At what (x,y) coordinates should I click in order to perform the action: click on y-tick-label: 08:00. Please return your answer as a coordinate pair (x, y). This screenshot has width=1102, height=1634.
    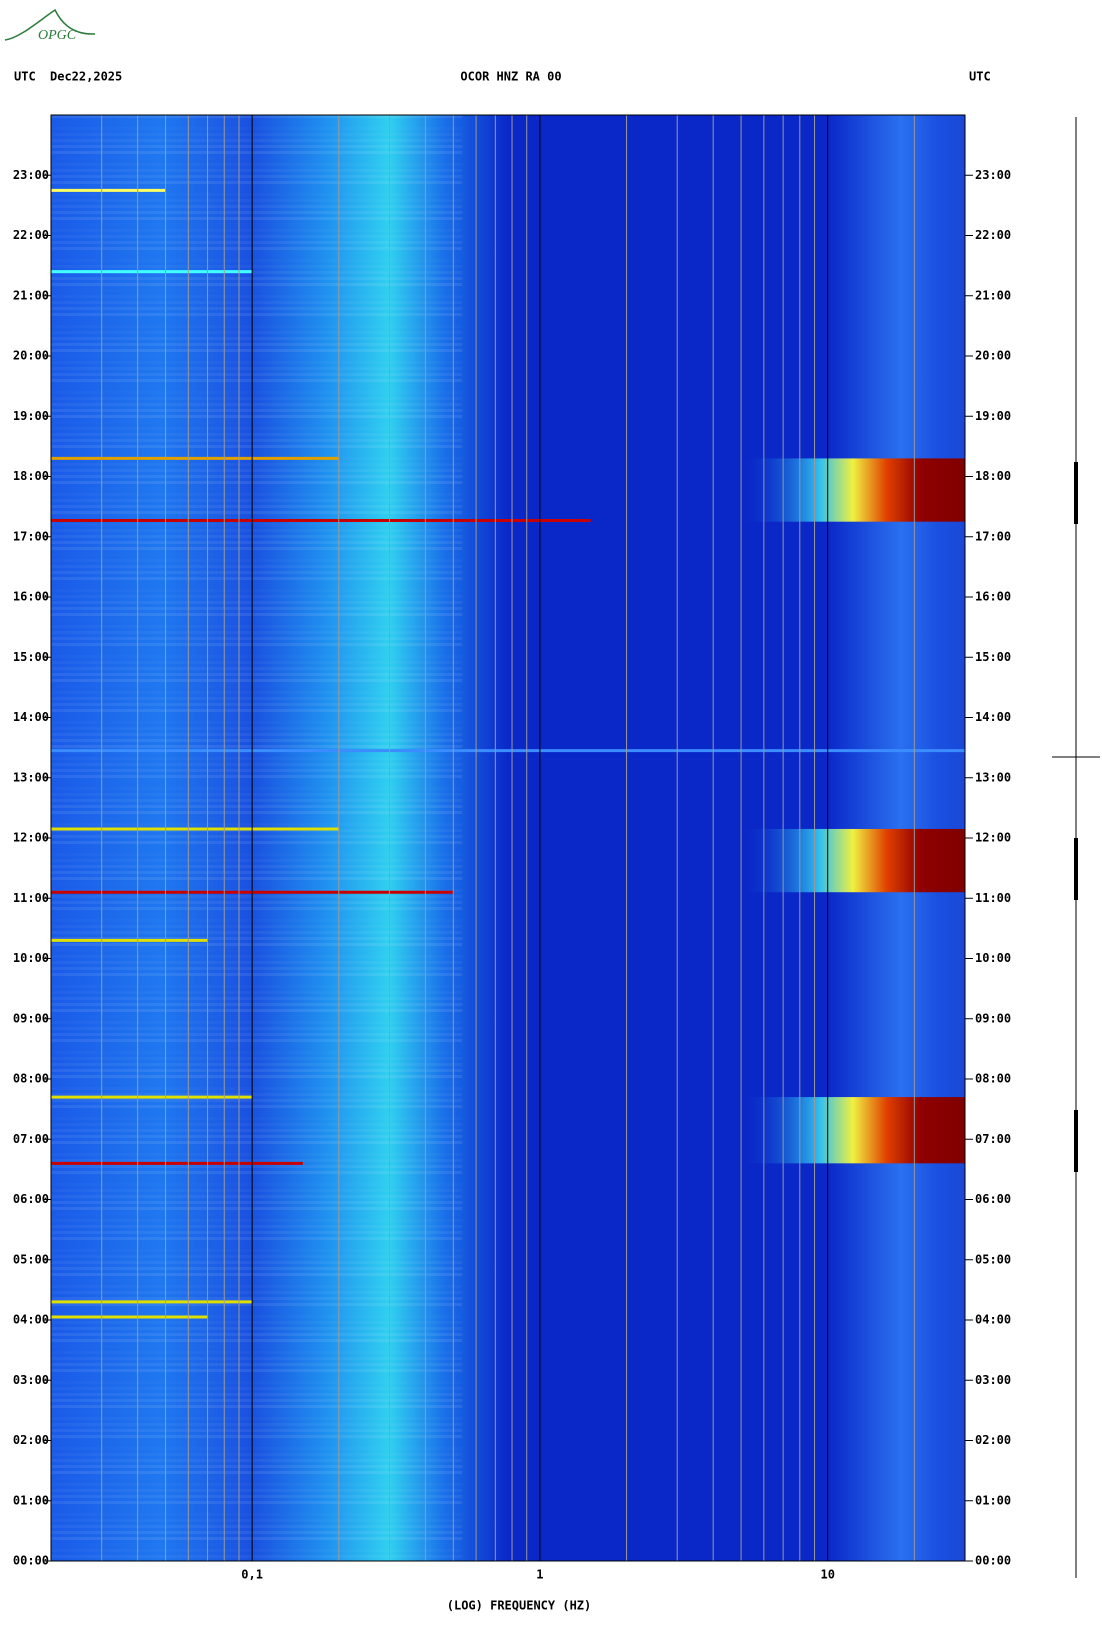
    Looking at the image, I should click on (993, 1079).